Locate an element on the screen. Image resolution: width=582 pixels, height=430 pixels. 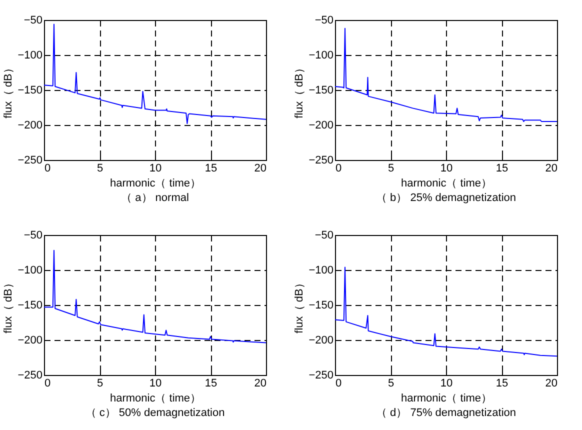
text: （ c） 50% demagnetization is located at coordinates (155, 413).